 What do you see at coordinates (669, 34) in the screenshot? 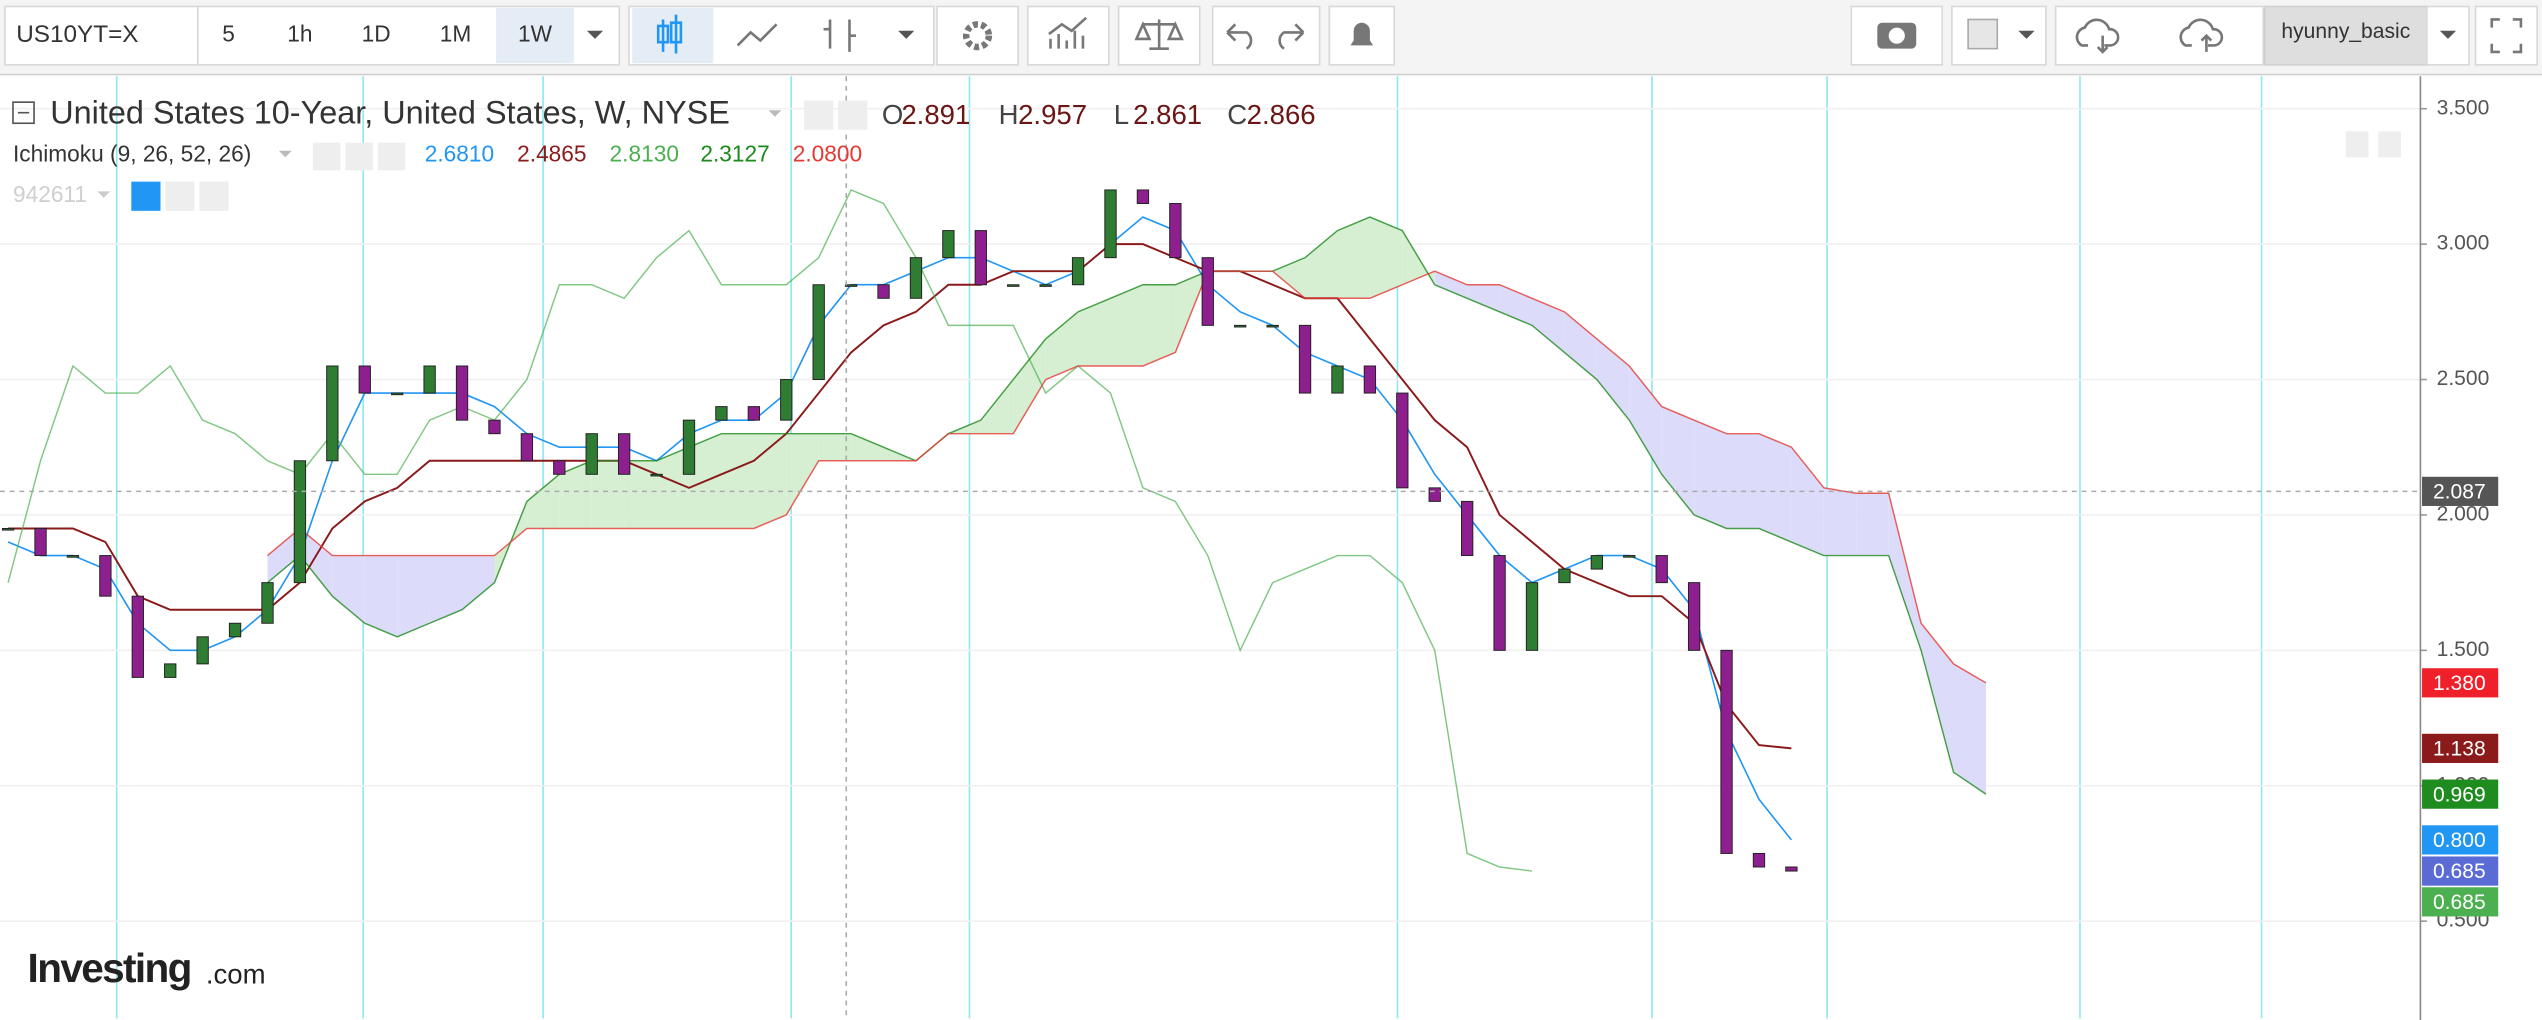
I see `candle-icon` at bounding box center [669, 34].